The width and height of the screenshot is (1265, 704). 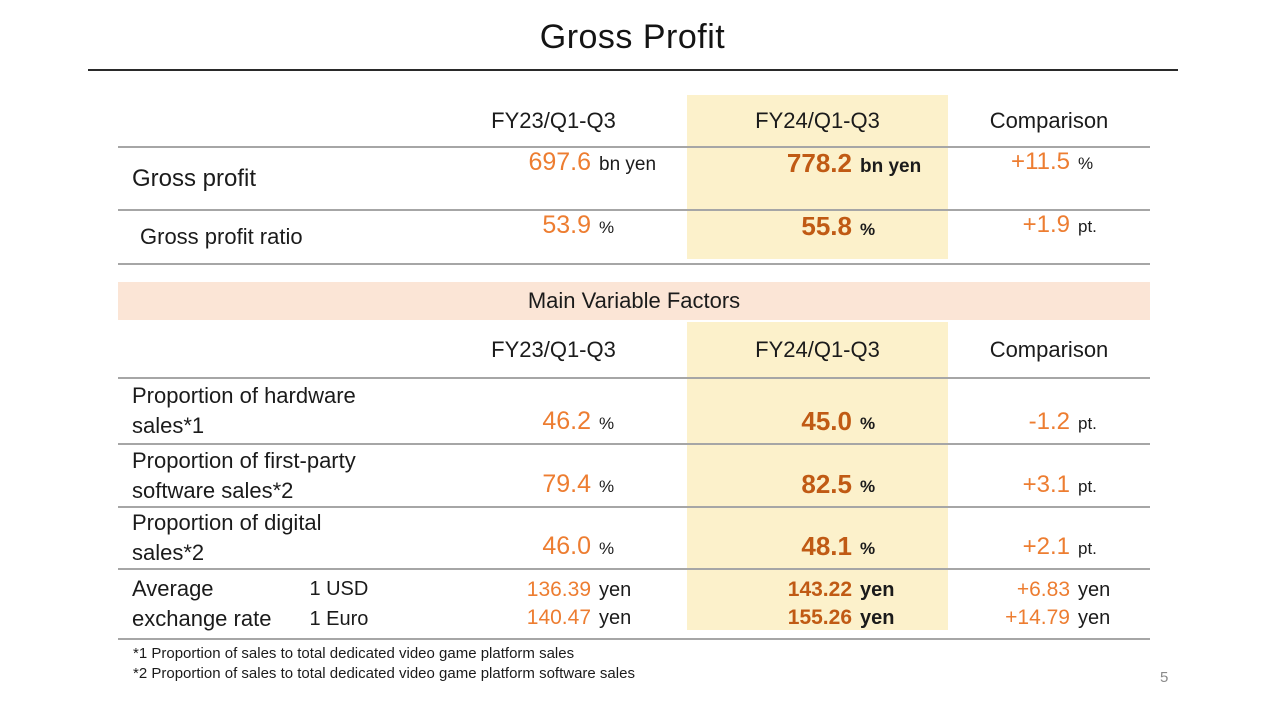 I want to click on row-label-line2: exchange rate, so click(x=202, y=618).